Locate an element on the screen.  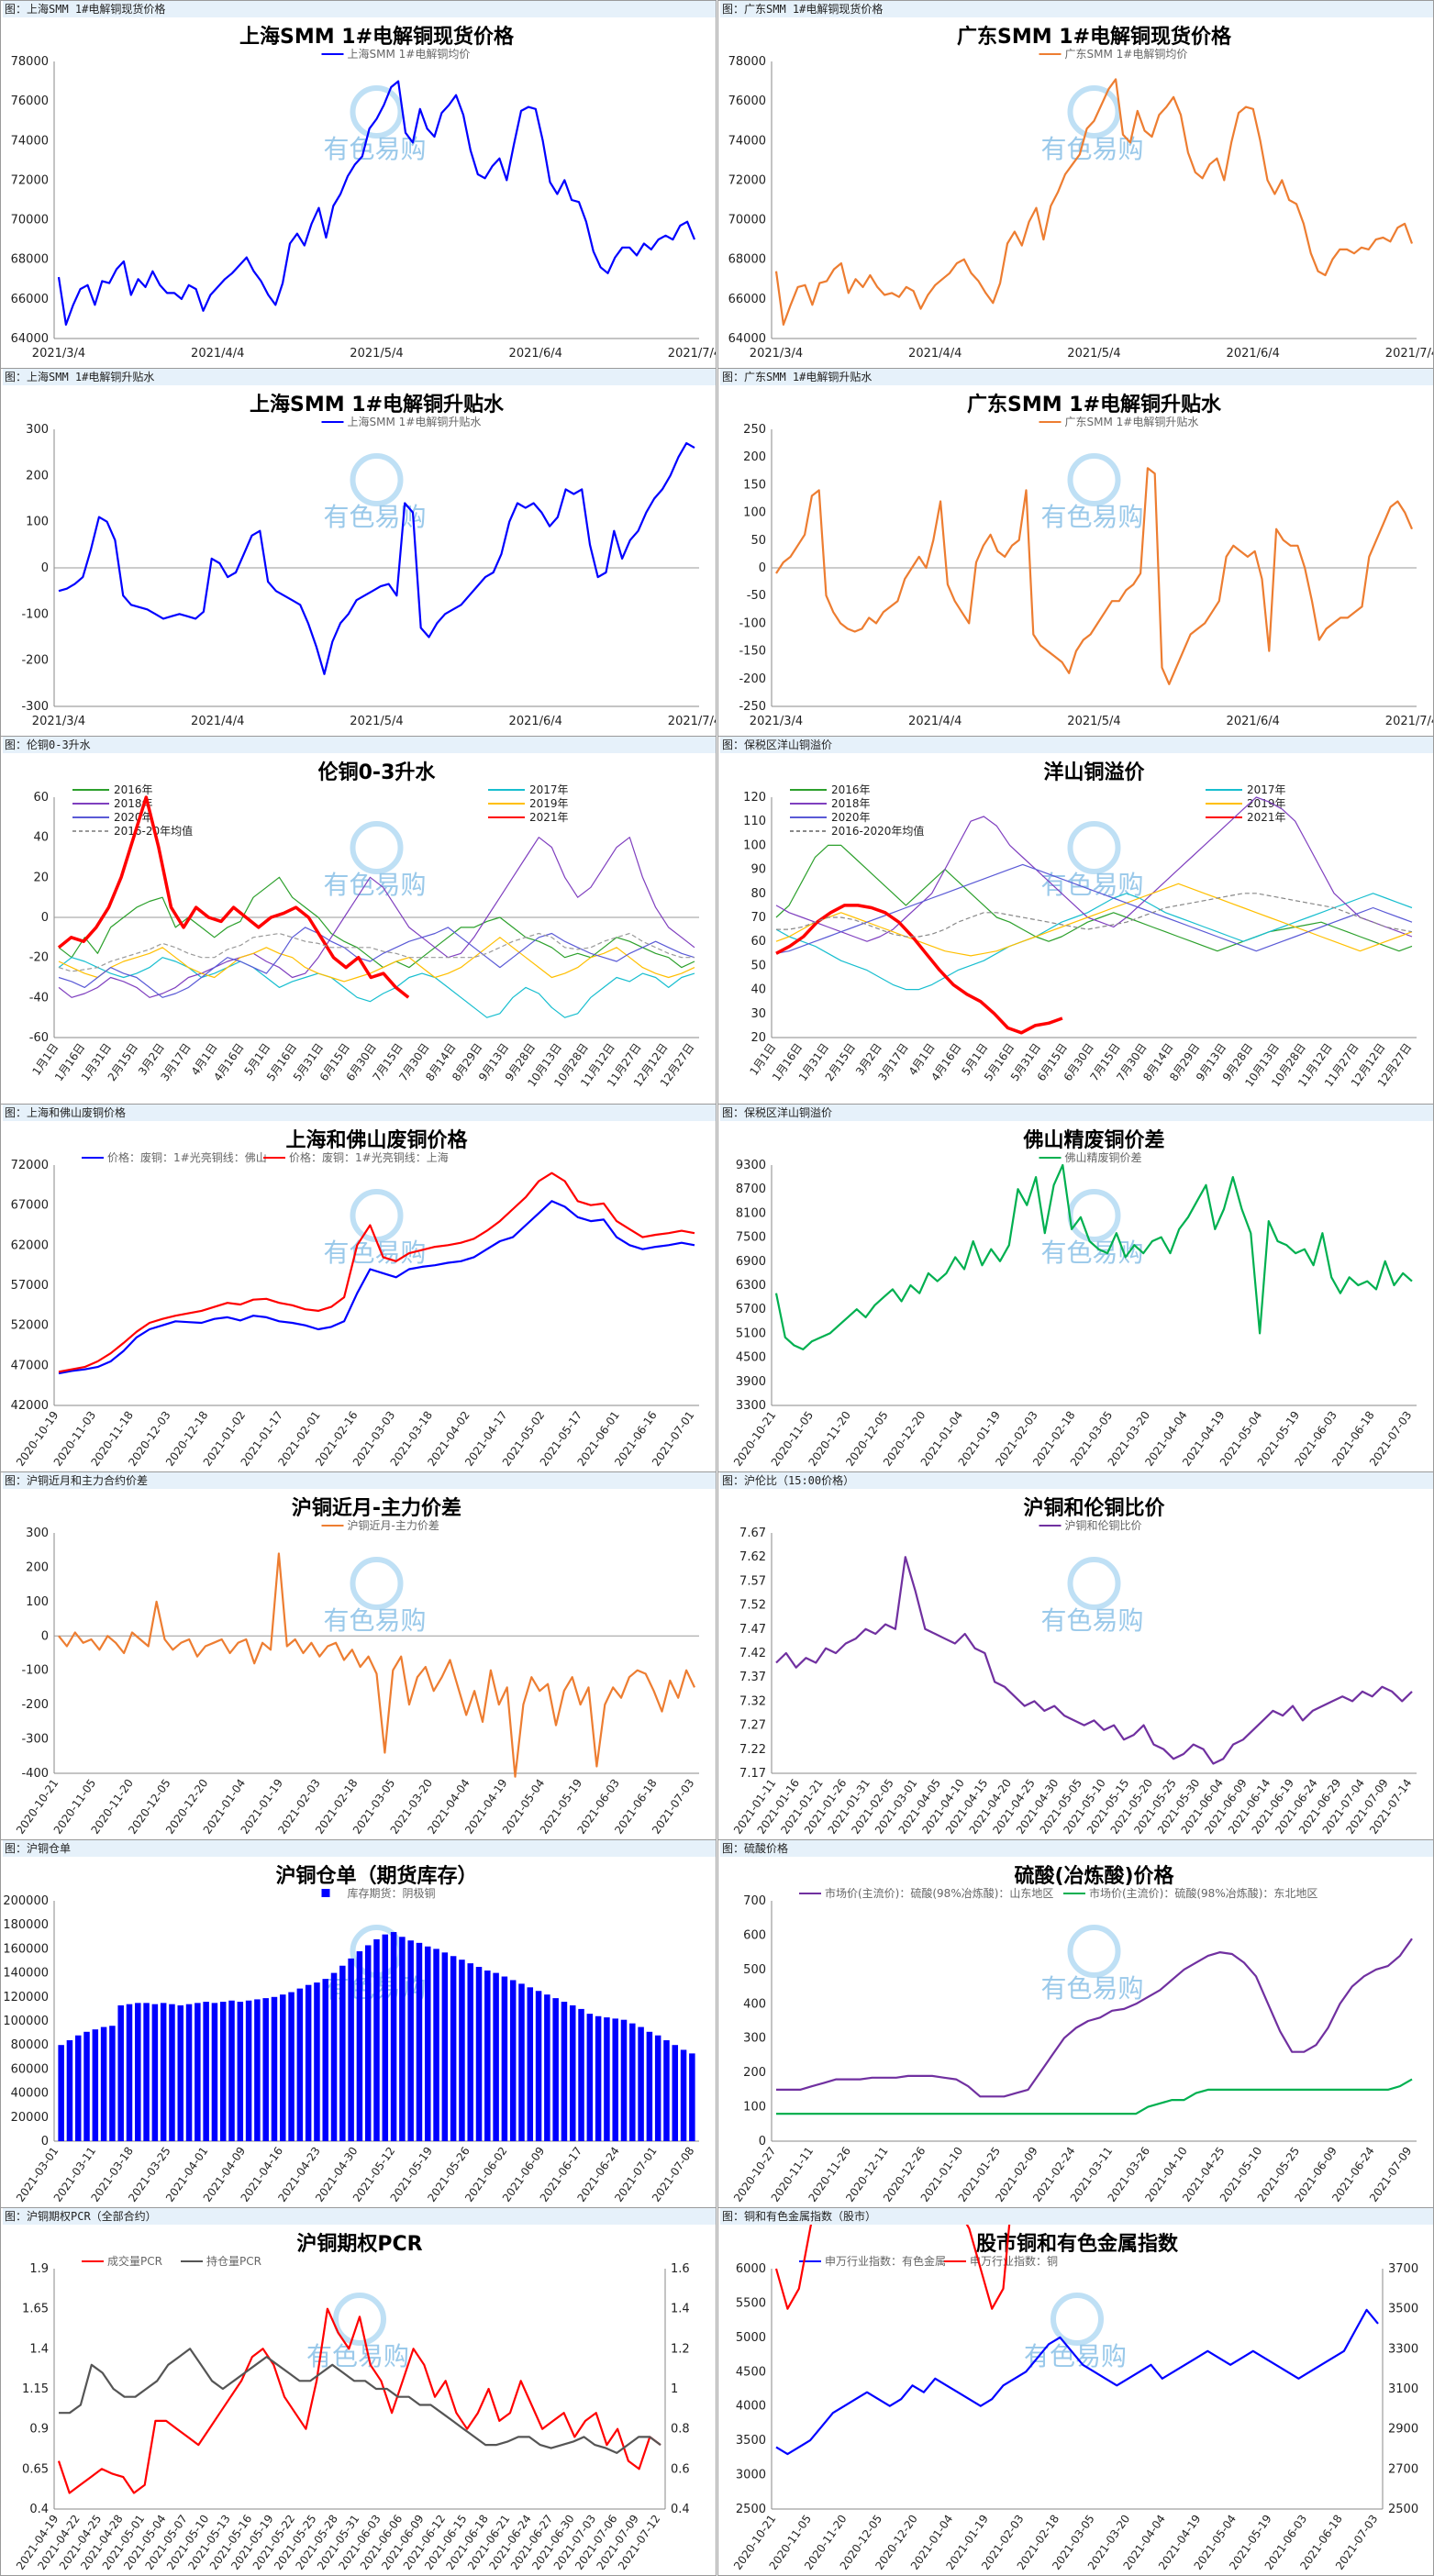
legend-label: 2016-2020年均值 is located at coordinates (877, 831).